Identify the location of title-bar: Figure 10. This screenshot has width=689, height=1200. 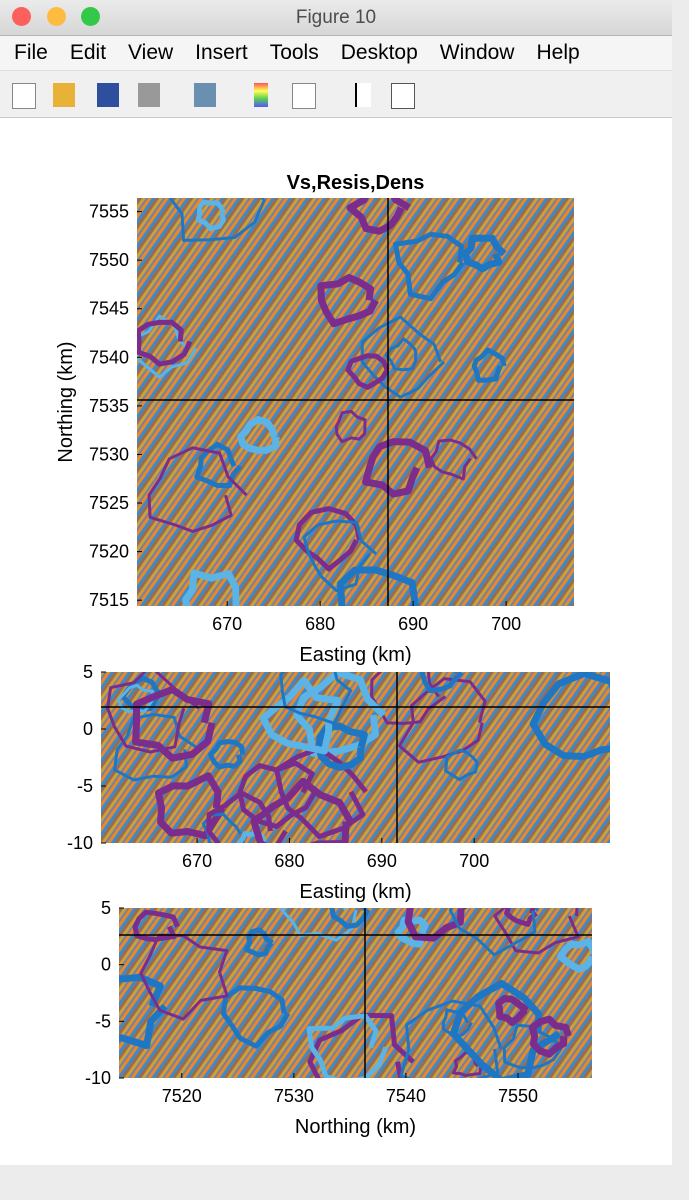
(336, 18).